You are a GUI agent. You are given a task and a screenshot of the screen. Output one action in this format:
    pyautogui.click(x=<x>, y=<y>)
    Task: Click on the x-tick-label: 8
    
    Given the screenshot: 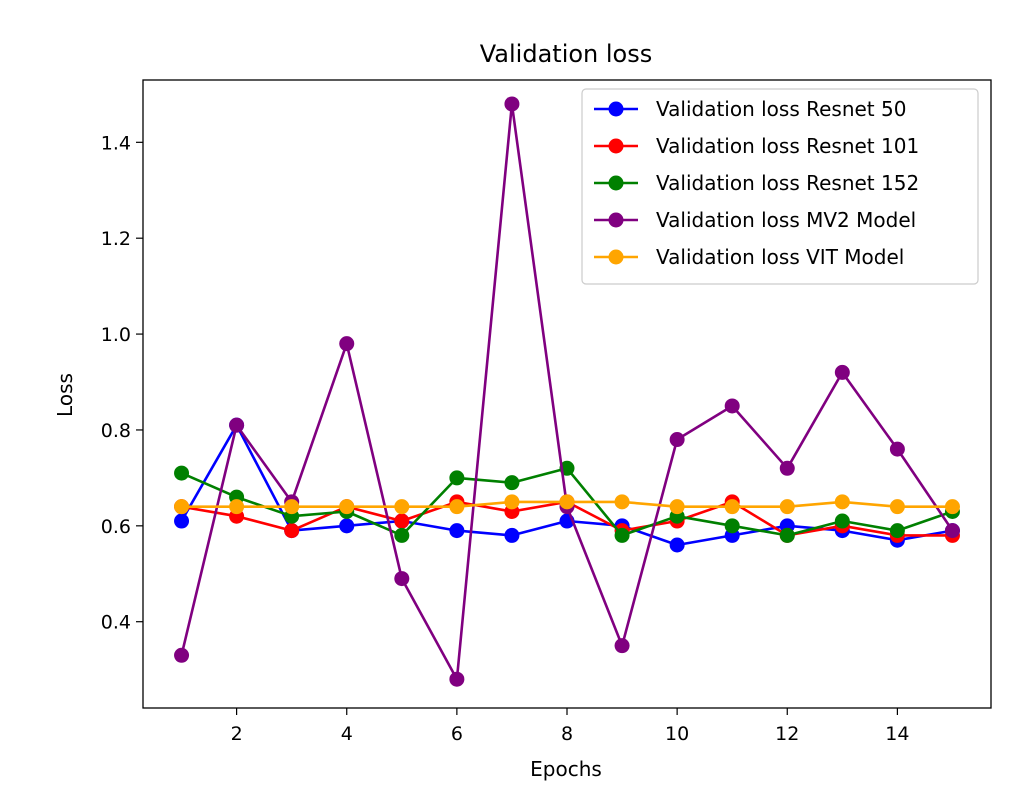 What is the action you would take?
    pyautogui.click(x=567, y=734)
    